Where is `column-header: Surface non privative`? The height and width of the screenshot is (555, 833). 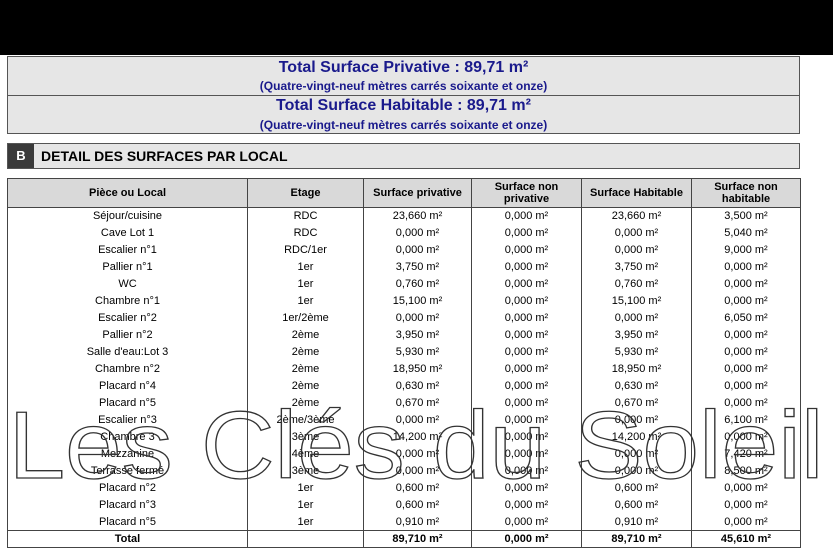 column-header: Surface non privative is located at coordinates (526, 193).